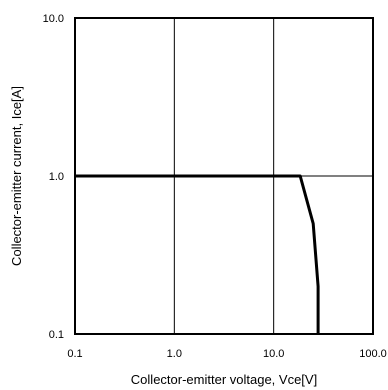 Image resolution: width=388 pixels, height=390 pixels. I want to click on y-tick-label: 10.0, so click(53, 19).